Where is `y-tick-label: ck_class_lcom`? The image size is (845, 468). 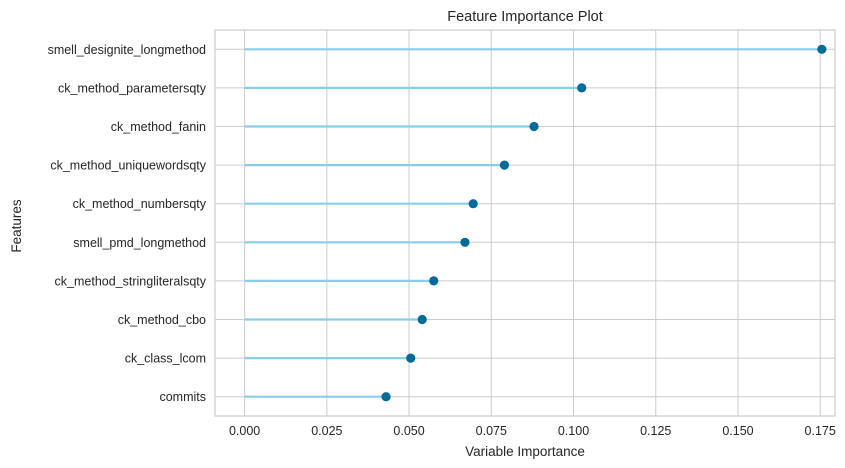
y-tick-label: ck_class_lcom is located at coordinates (165, 359).